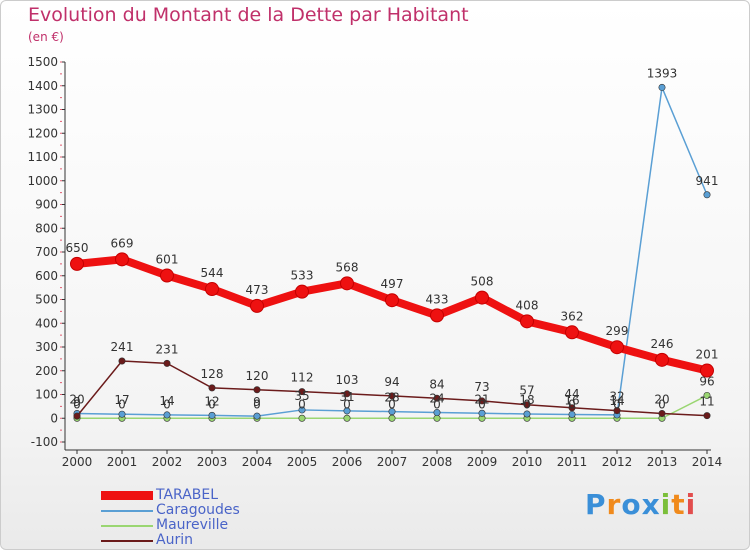 Image resolution: width=750 pixels, height=550 pixels. Describe the element at coordinates (437, 462) in the screenshot. I see `x-tick-label: 2008` at that location.